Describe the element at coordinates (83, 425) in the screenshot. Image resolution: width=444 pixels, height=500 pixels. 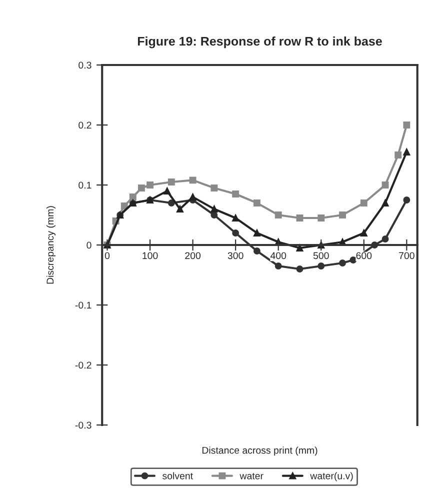
I see `y-tick-label: -0.3` at that location.